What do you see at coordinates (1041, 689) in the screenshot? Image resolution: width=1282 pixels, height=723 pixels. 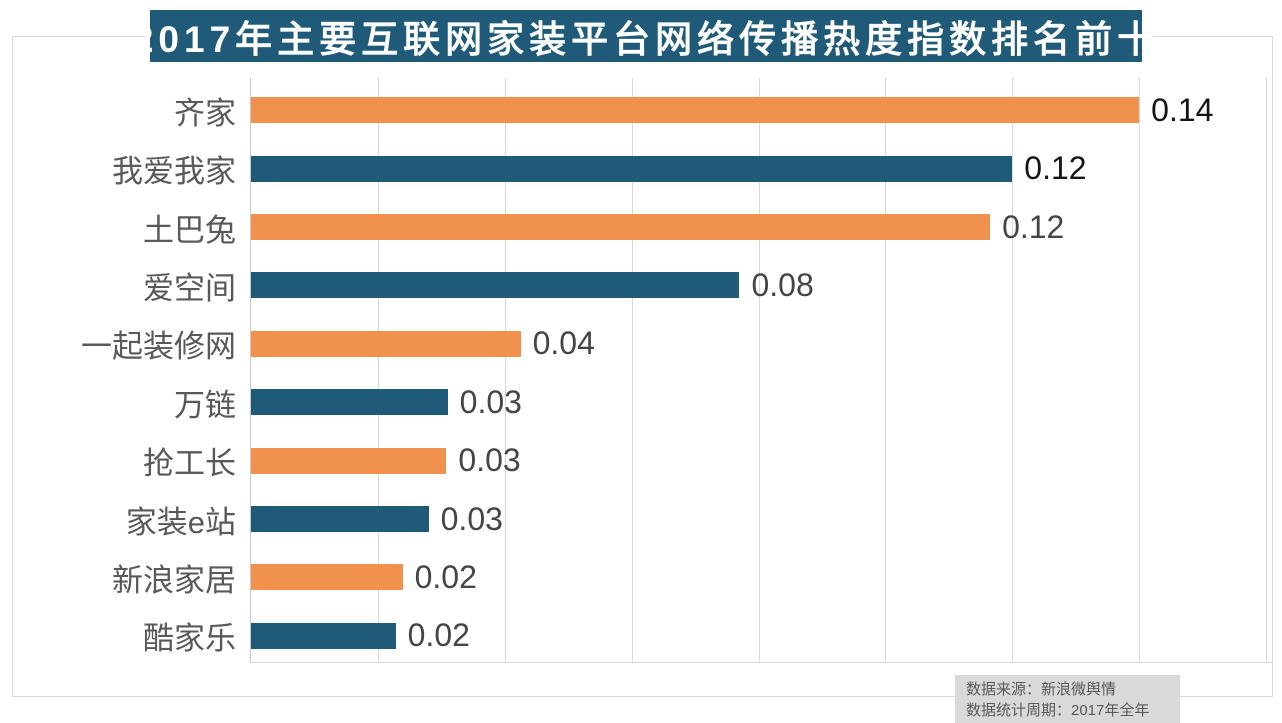 I see `source-line: 数据来源：新浪微舆情` at bounding box center [1041, 689].